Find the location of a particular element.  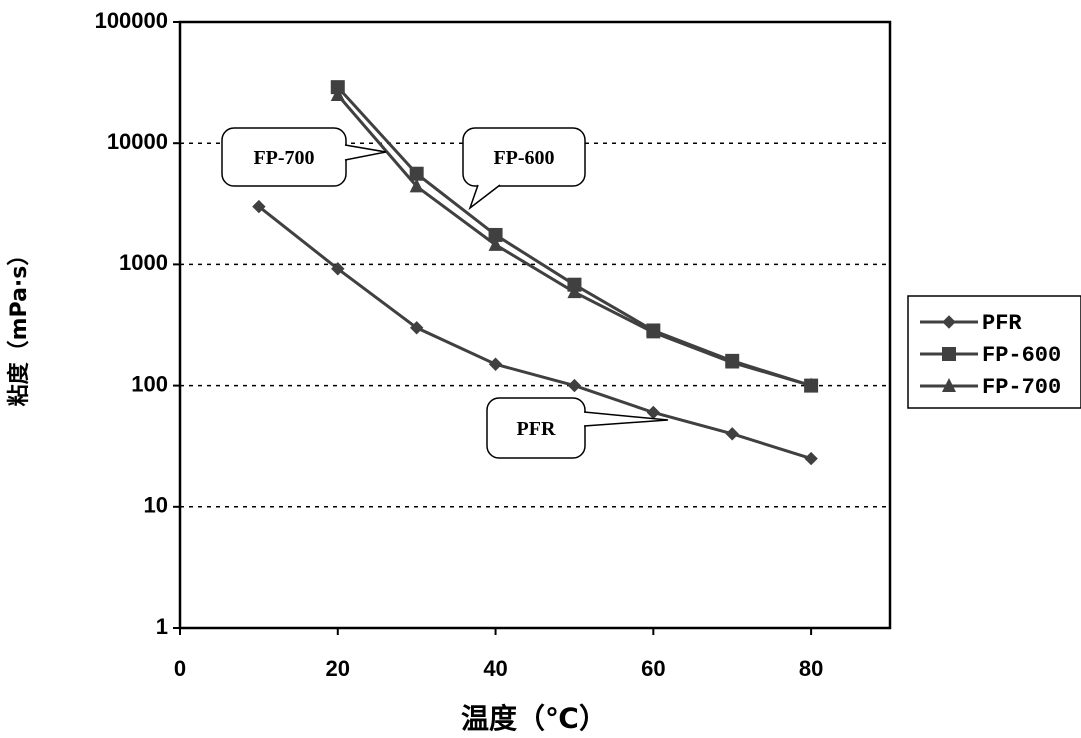

callout-label: PFR is located at coordinates (536, 429).